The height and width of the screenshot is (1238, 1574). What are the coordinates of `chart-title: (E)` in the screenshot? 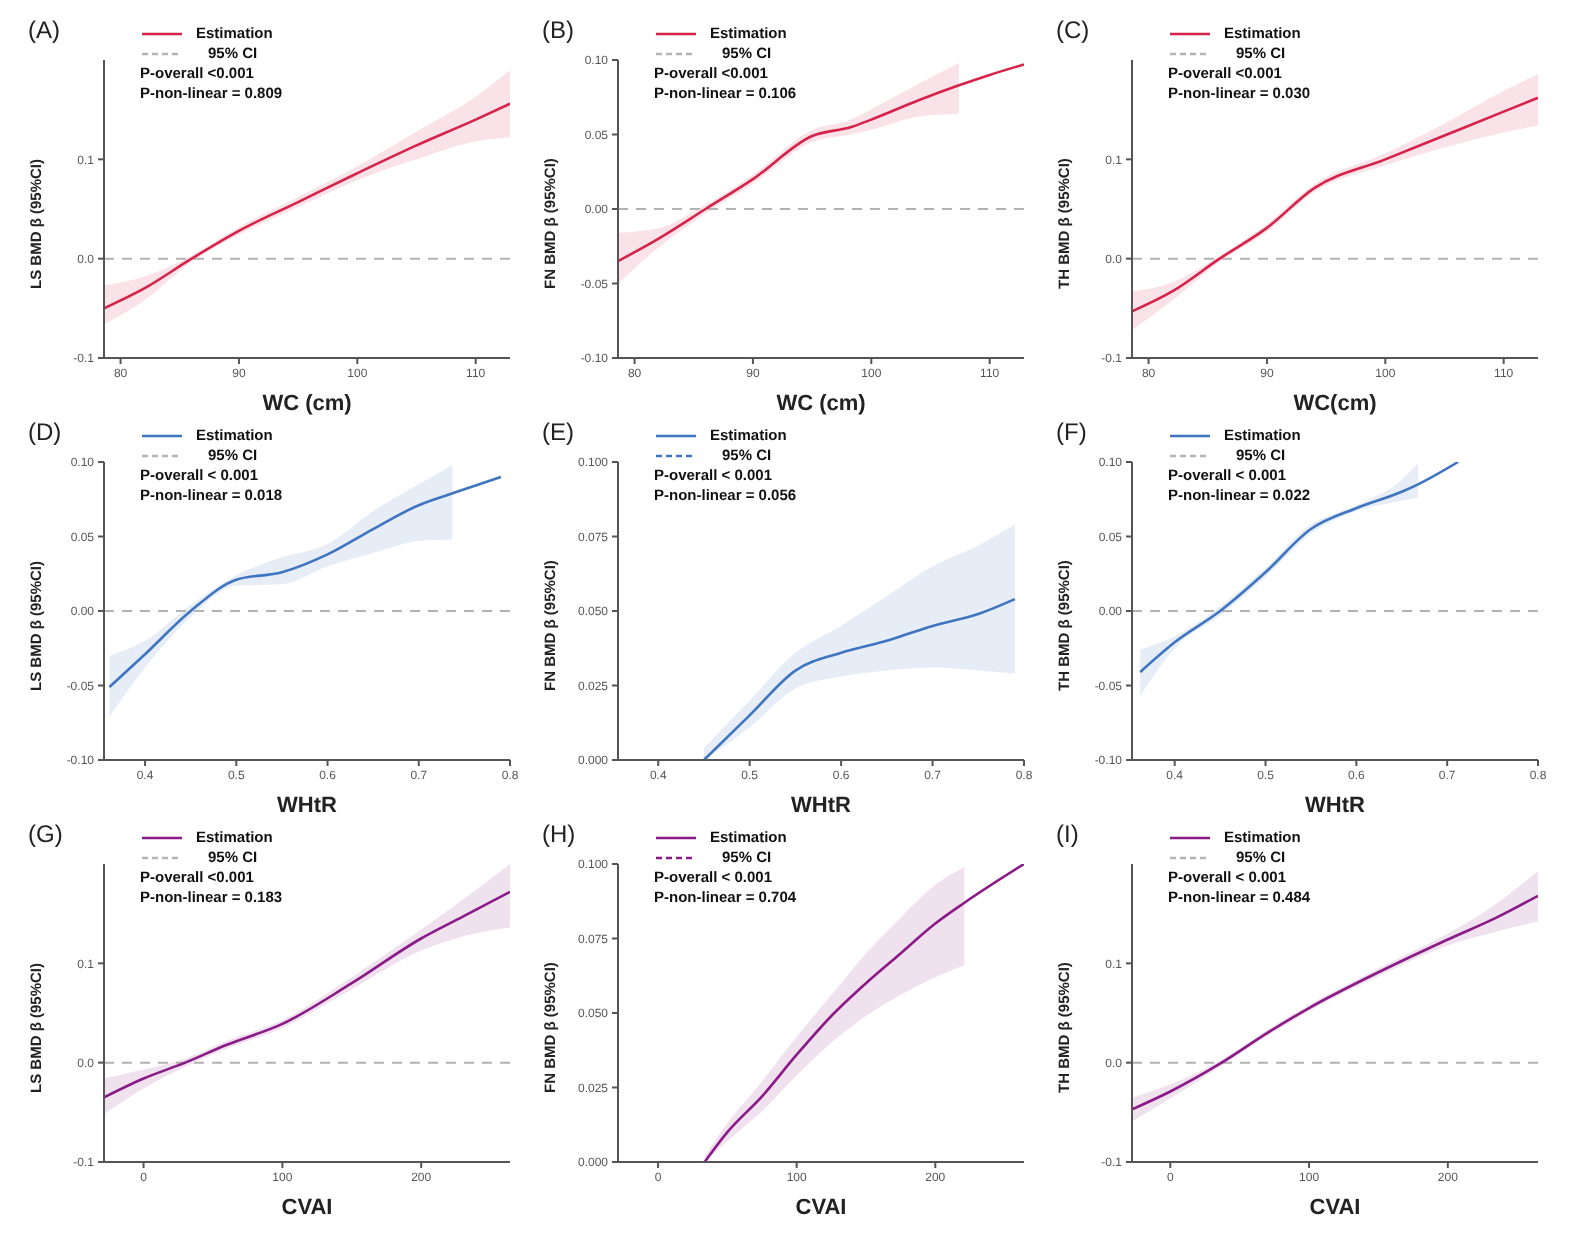 It's located at (558, 432).